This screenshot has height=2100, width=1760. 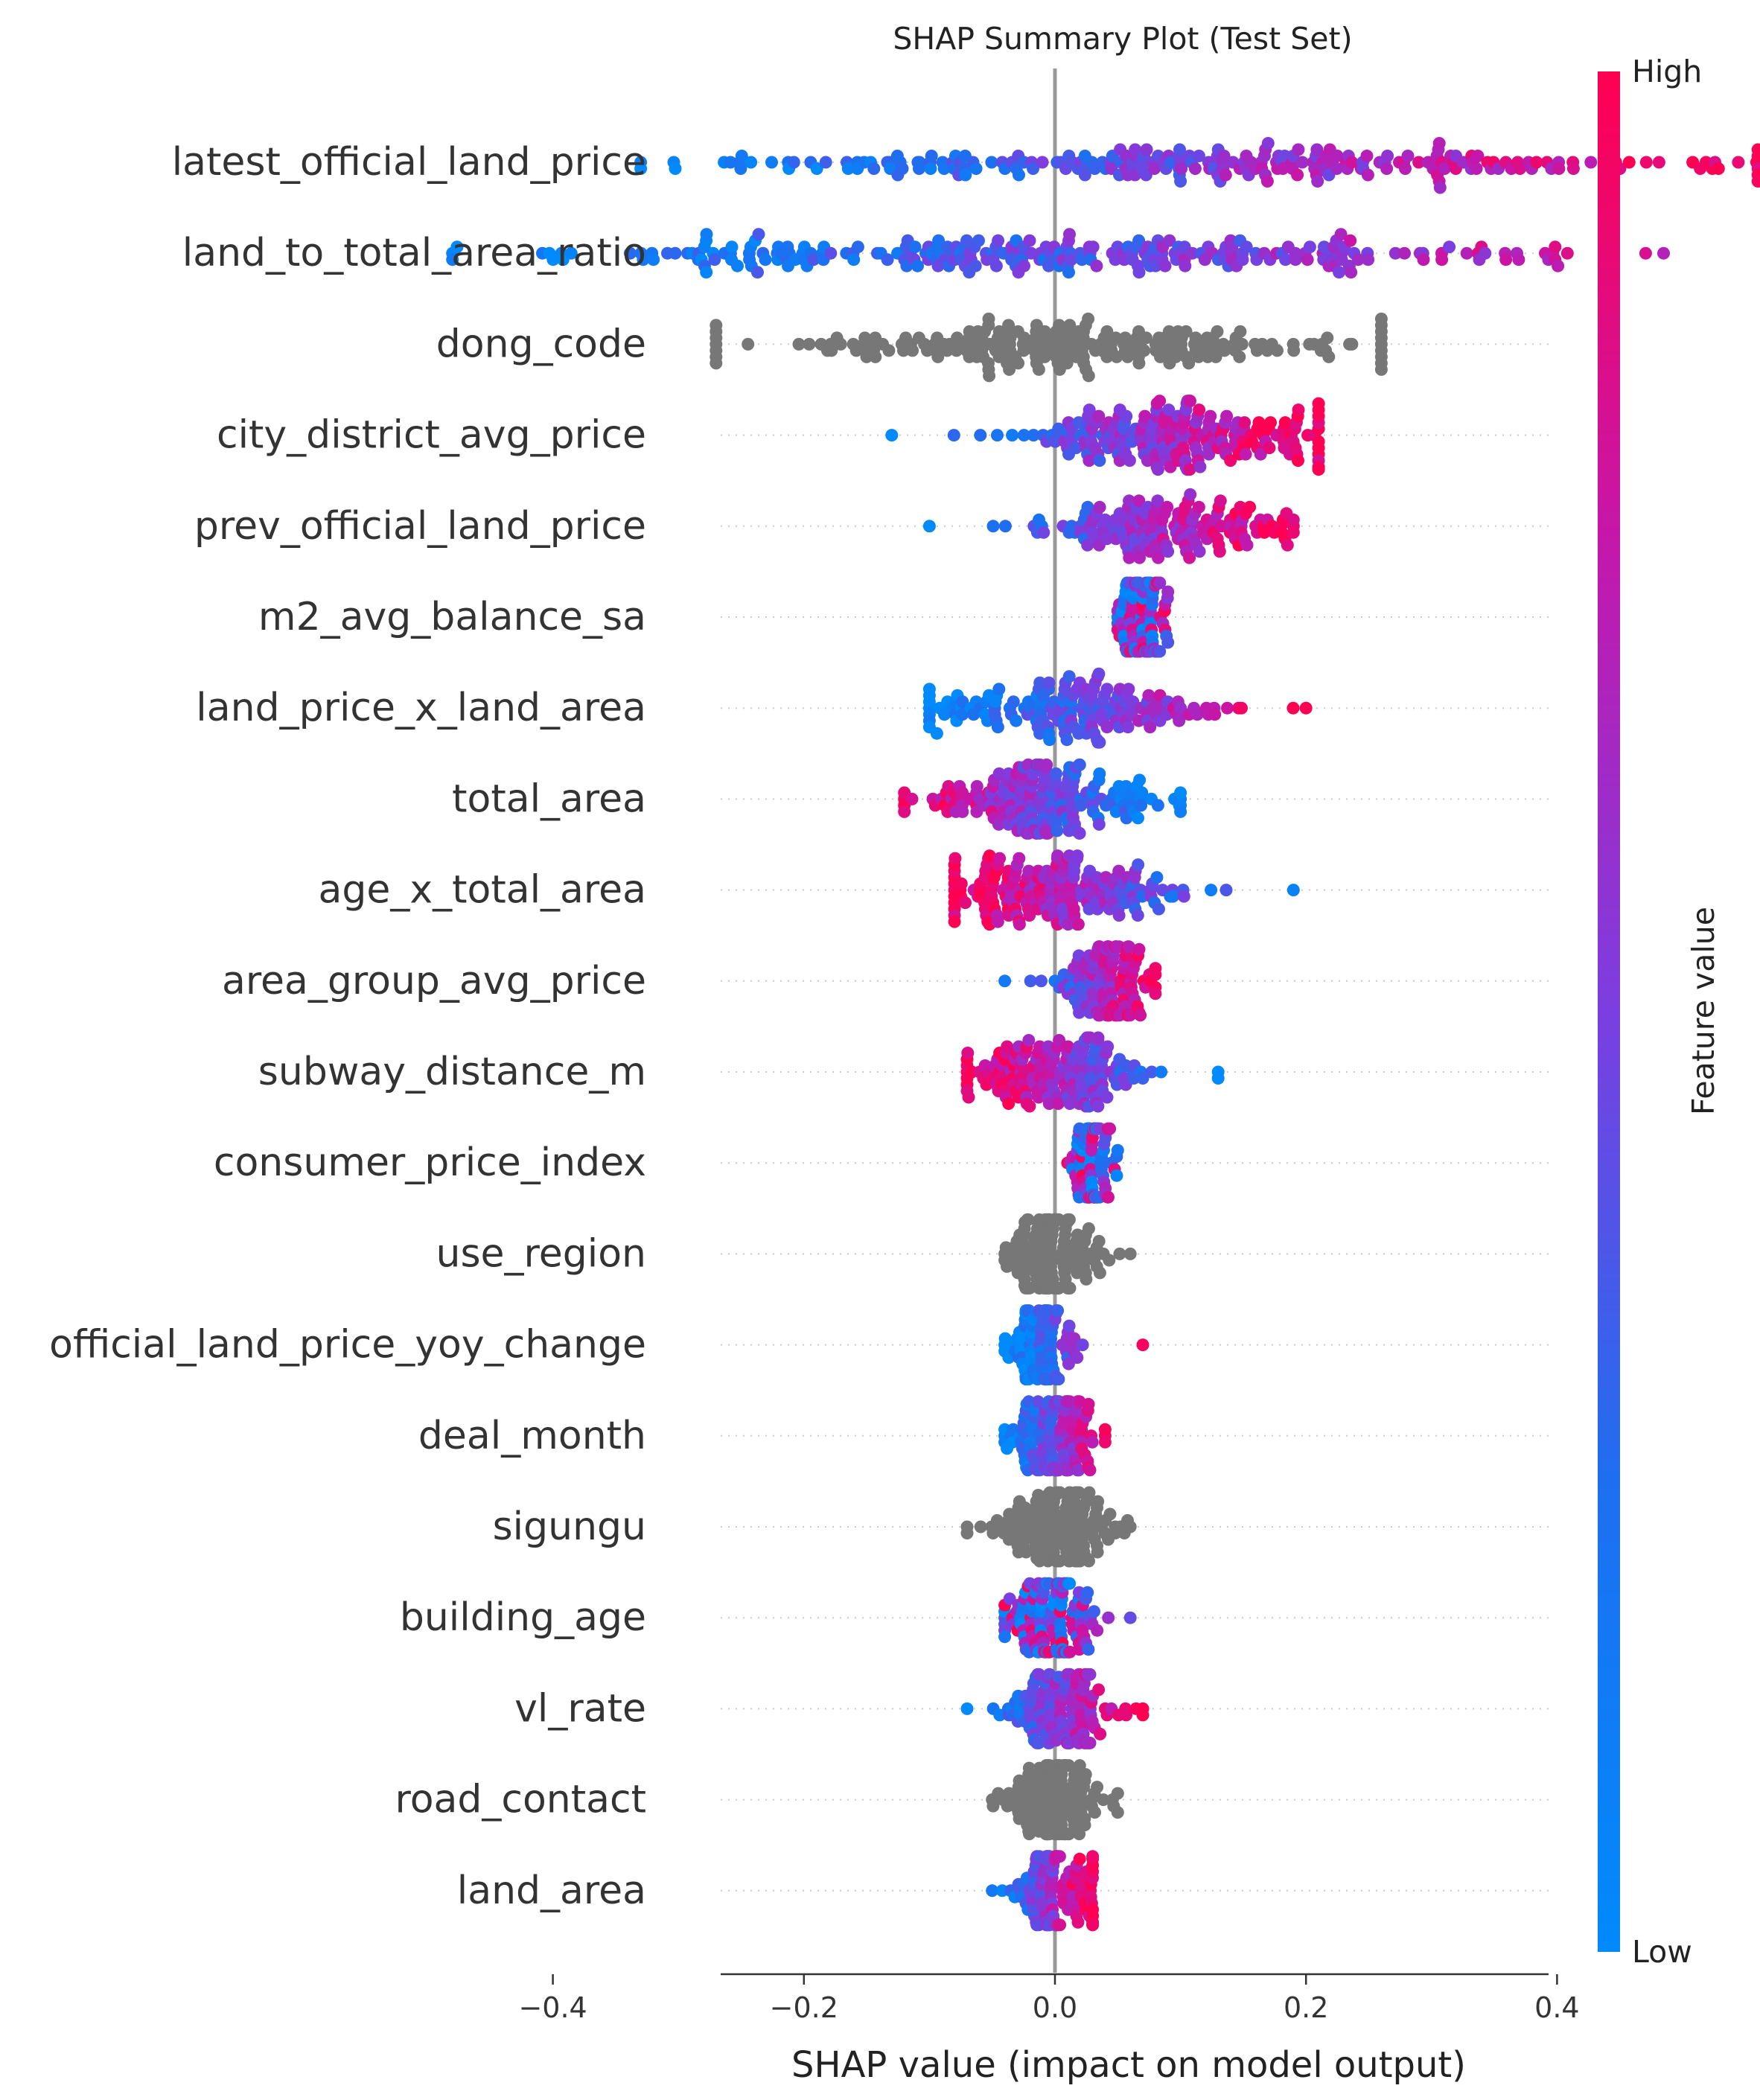 What do you see at coordinates (482, 890) in the screenshot?
I see `feature-label-age-x-total-area: age_x_total_area` at bounding box center [482, 890].